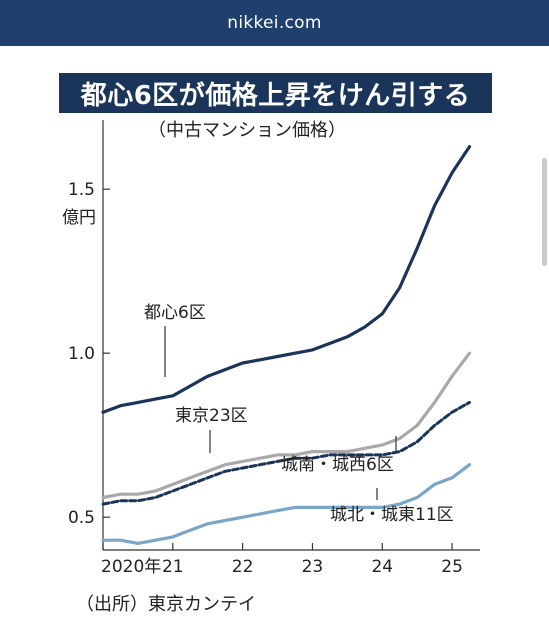  Describe the element at coordinates (452, 567) in the screenshot. I see `x-tick-label: 25` at that location.